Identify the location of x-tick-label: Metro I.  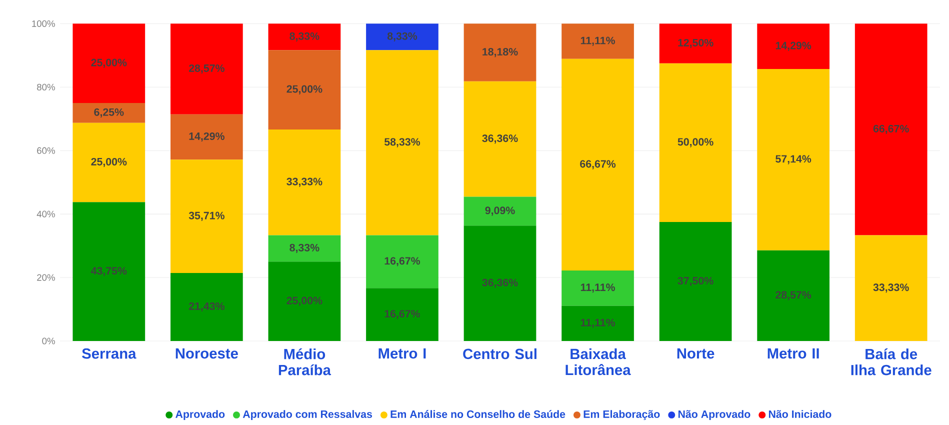
(402, 353).